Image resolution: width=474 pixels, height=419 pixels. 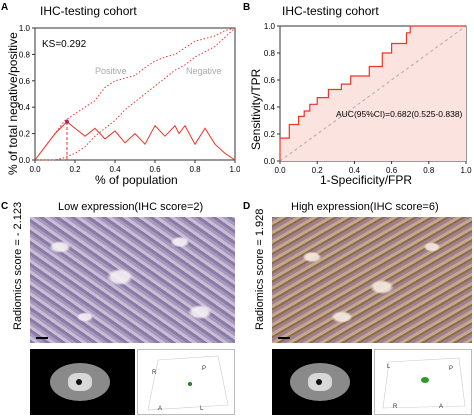 I want to click on panel-label-c: C, so click(x=5, y=206).